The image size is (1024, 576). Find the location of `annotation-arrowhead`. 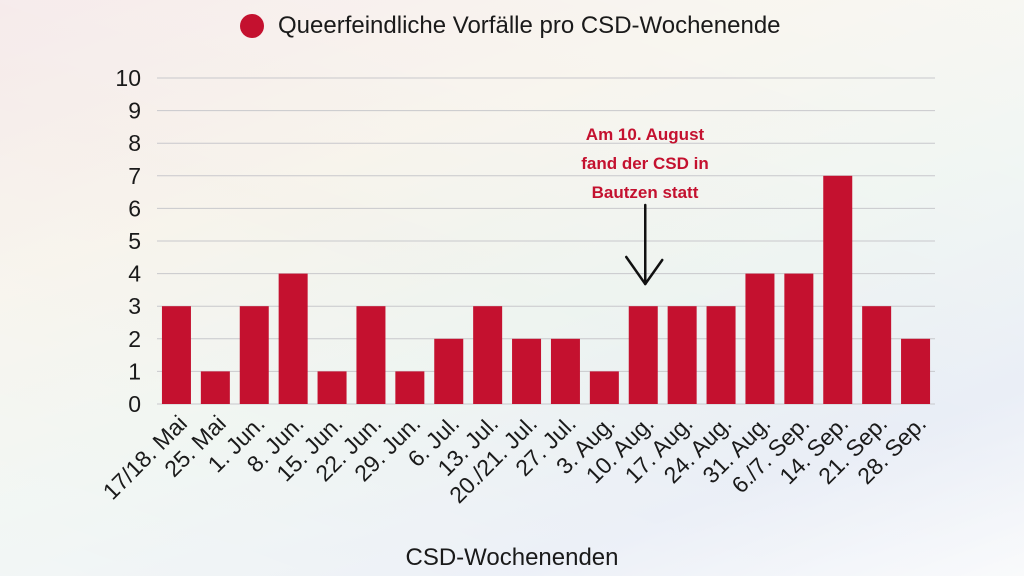

annotation-arrowhead is located at coordinates (644, 270).